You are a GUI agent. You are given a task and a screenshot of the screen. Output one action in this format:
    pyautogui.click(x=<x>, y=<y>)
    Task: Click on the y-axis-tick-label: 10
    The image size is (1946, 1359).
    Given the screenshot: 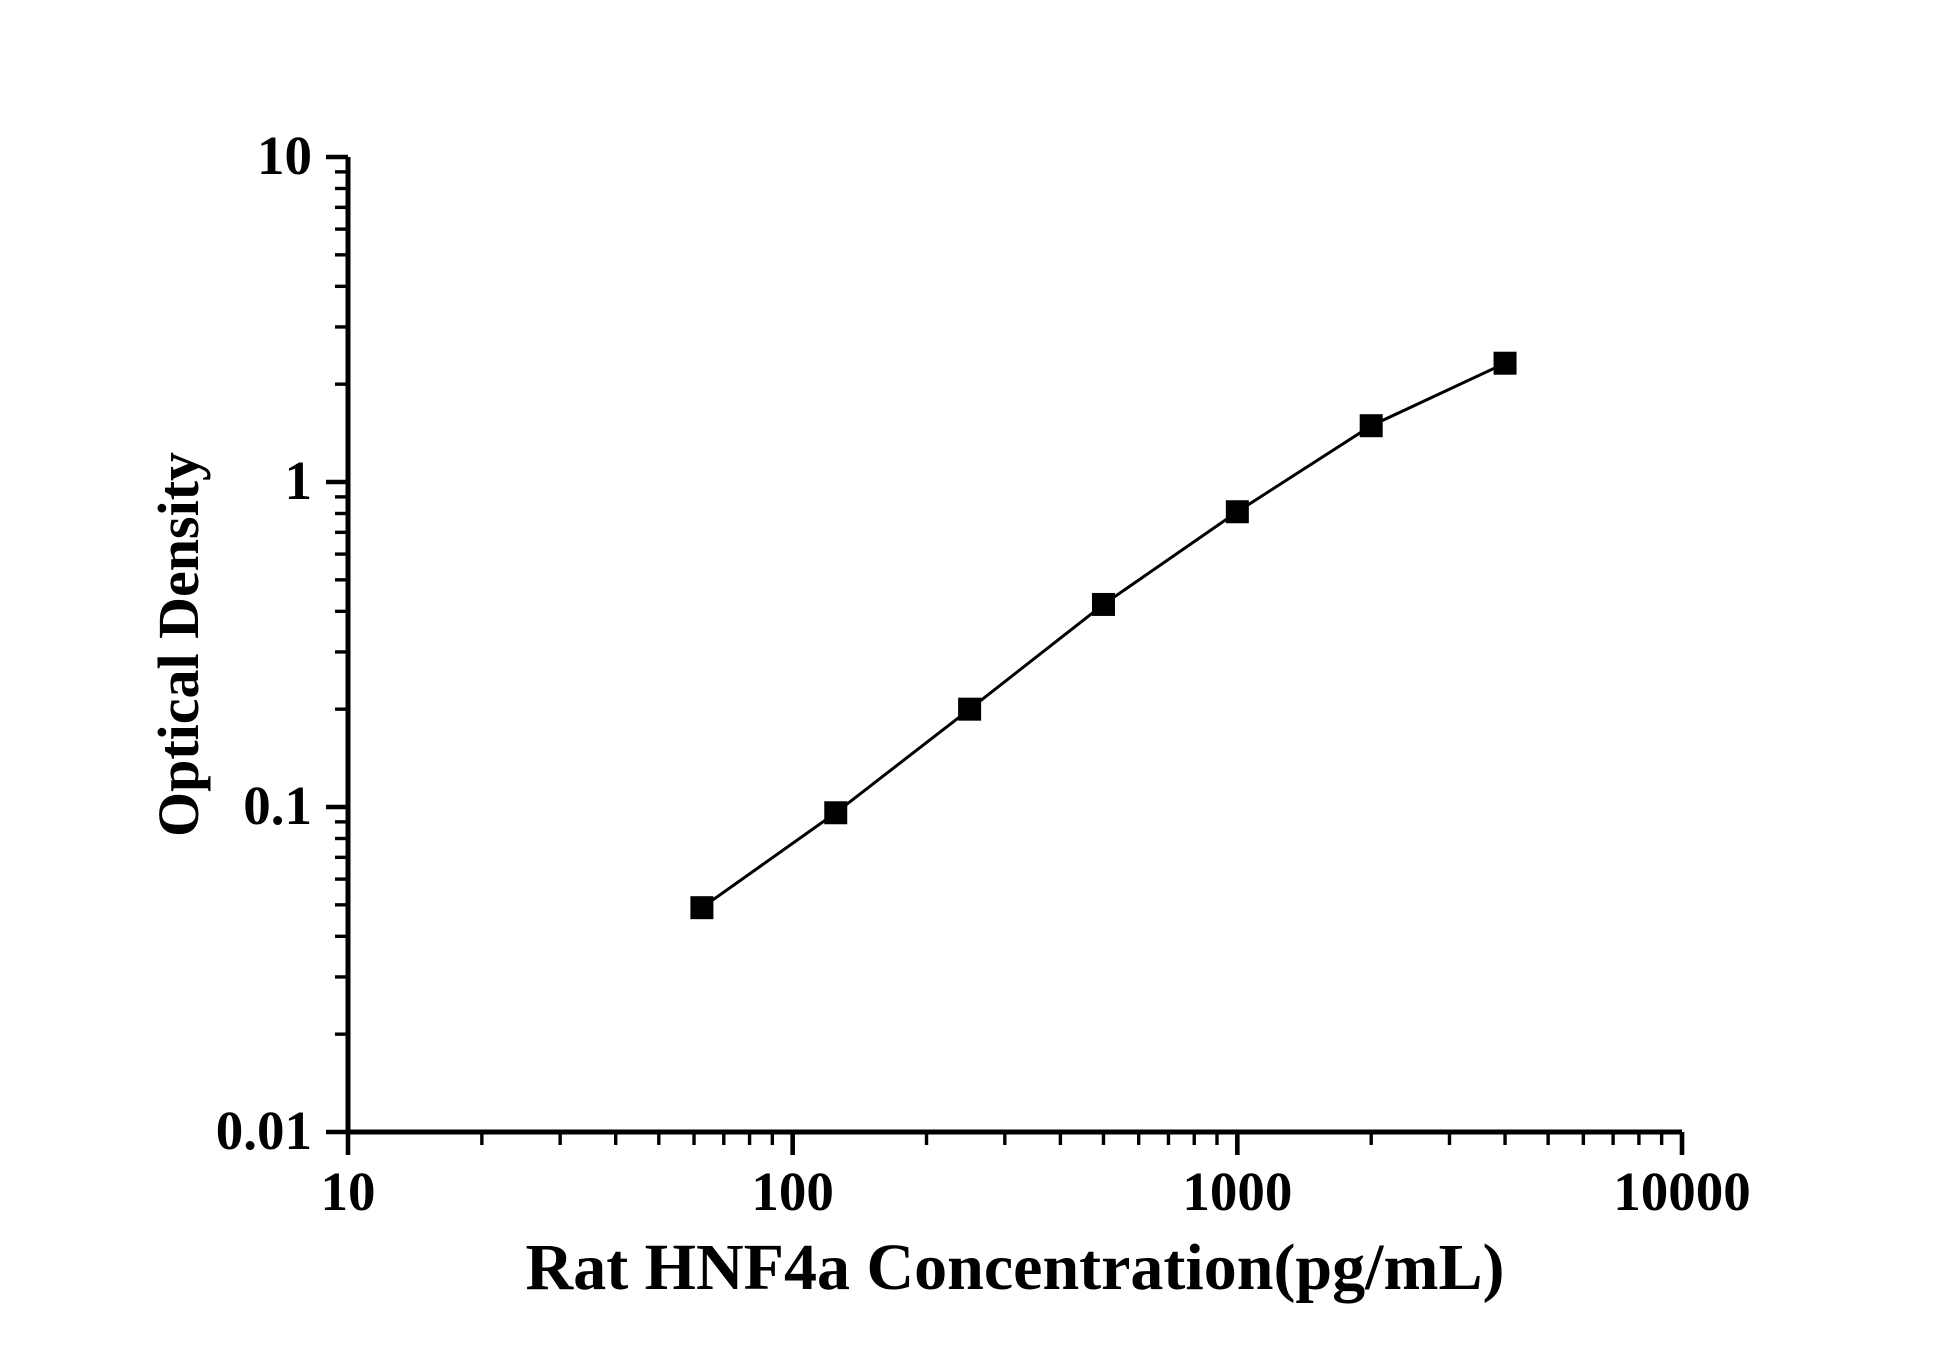 What is the action you would take?
    pyautogui.click(x=284, y=155)
    